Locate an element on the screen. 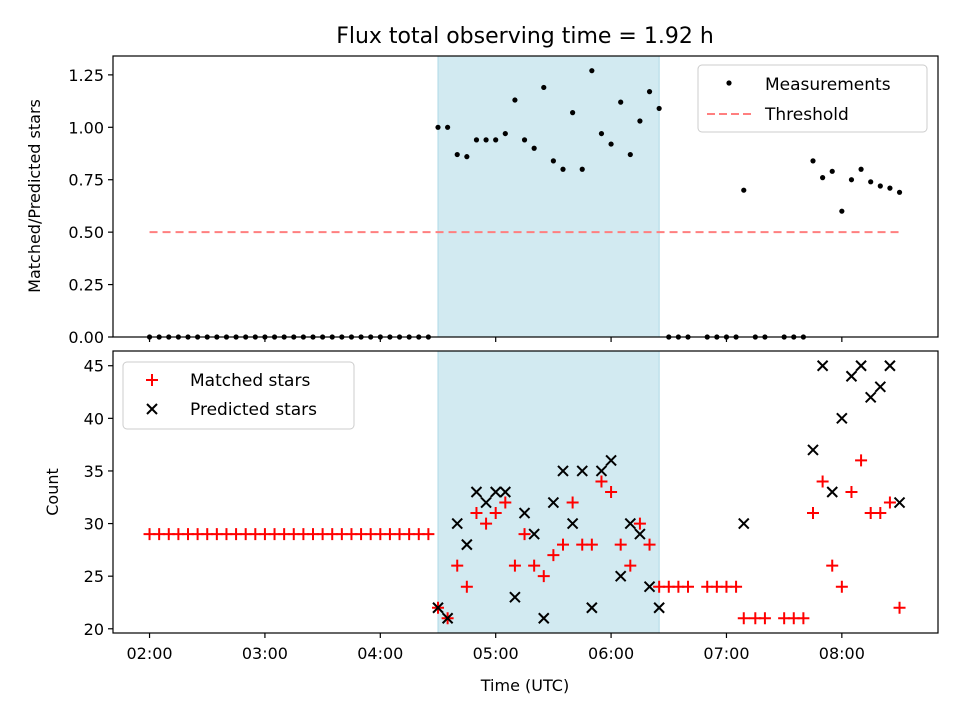 The height and width of the screenshot is (720, 960). legend-matched-marker is located at coordinates (152, 380).